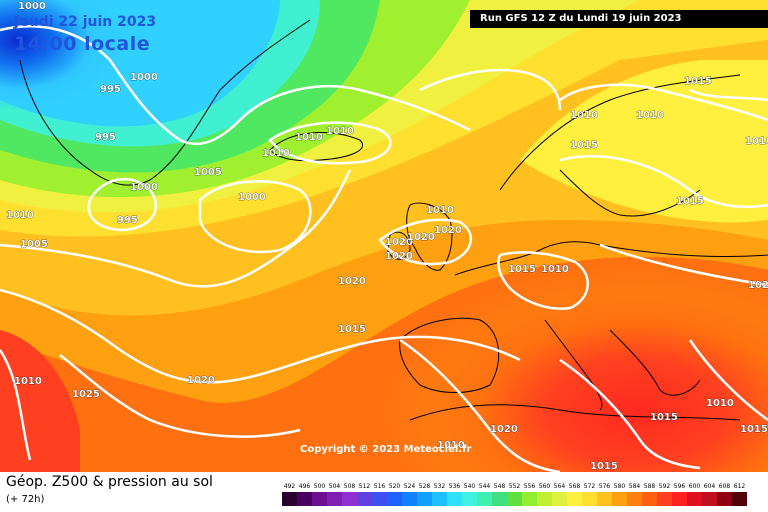 This screenshot has height=512, width=768. I want to click on baltic-coast, so click(630, 193).